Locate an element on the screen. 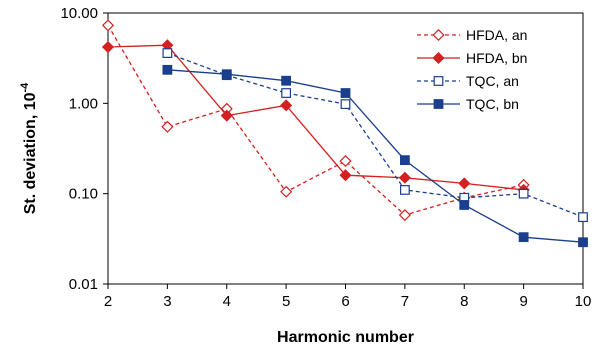 The width and height of the screenshot is (604, 352). x-tick-label: 3 is located at coordinates (167, 301).